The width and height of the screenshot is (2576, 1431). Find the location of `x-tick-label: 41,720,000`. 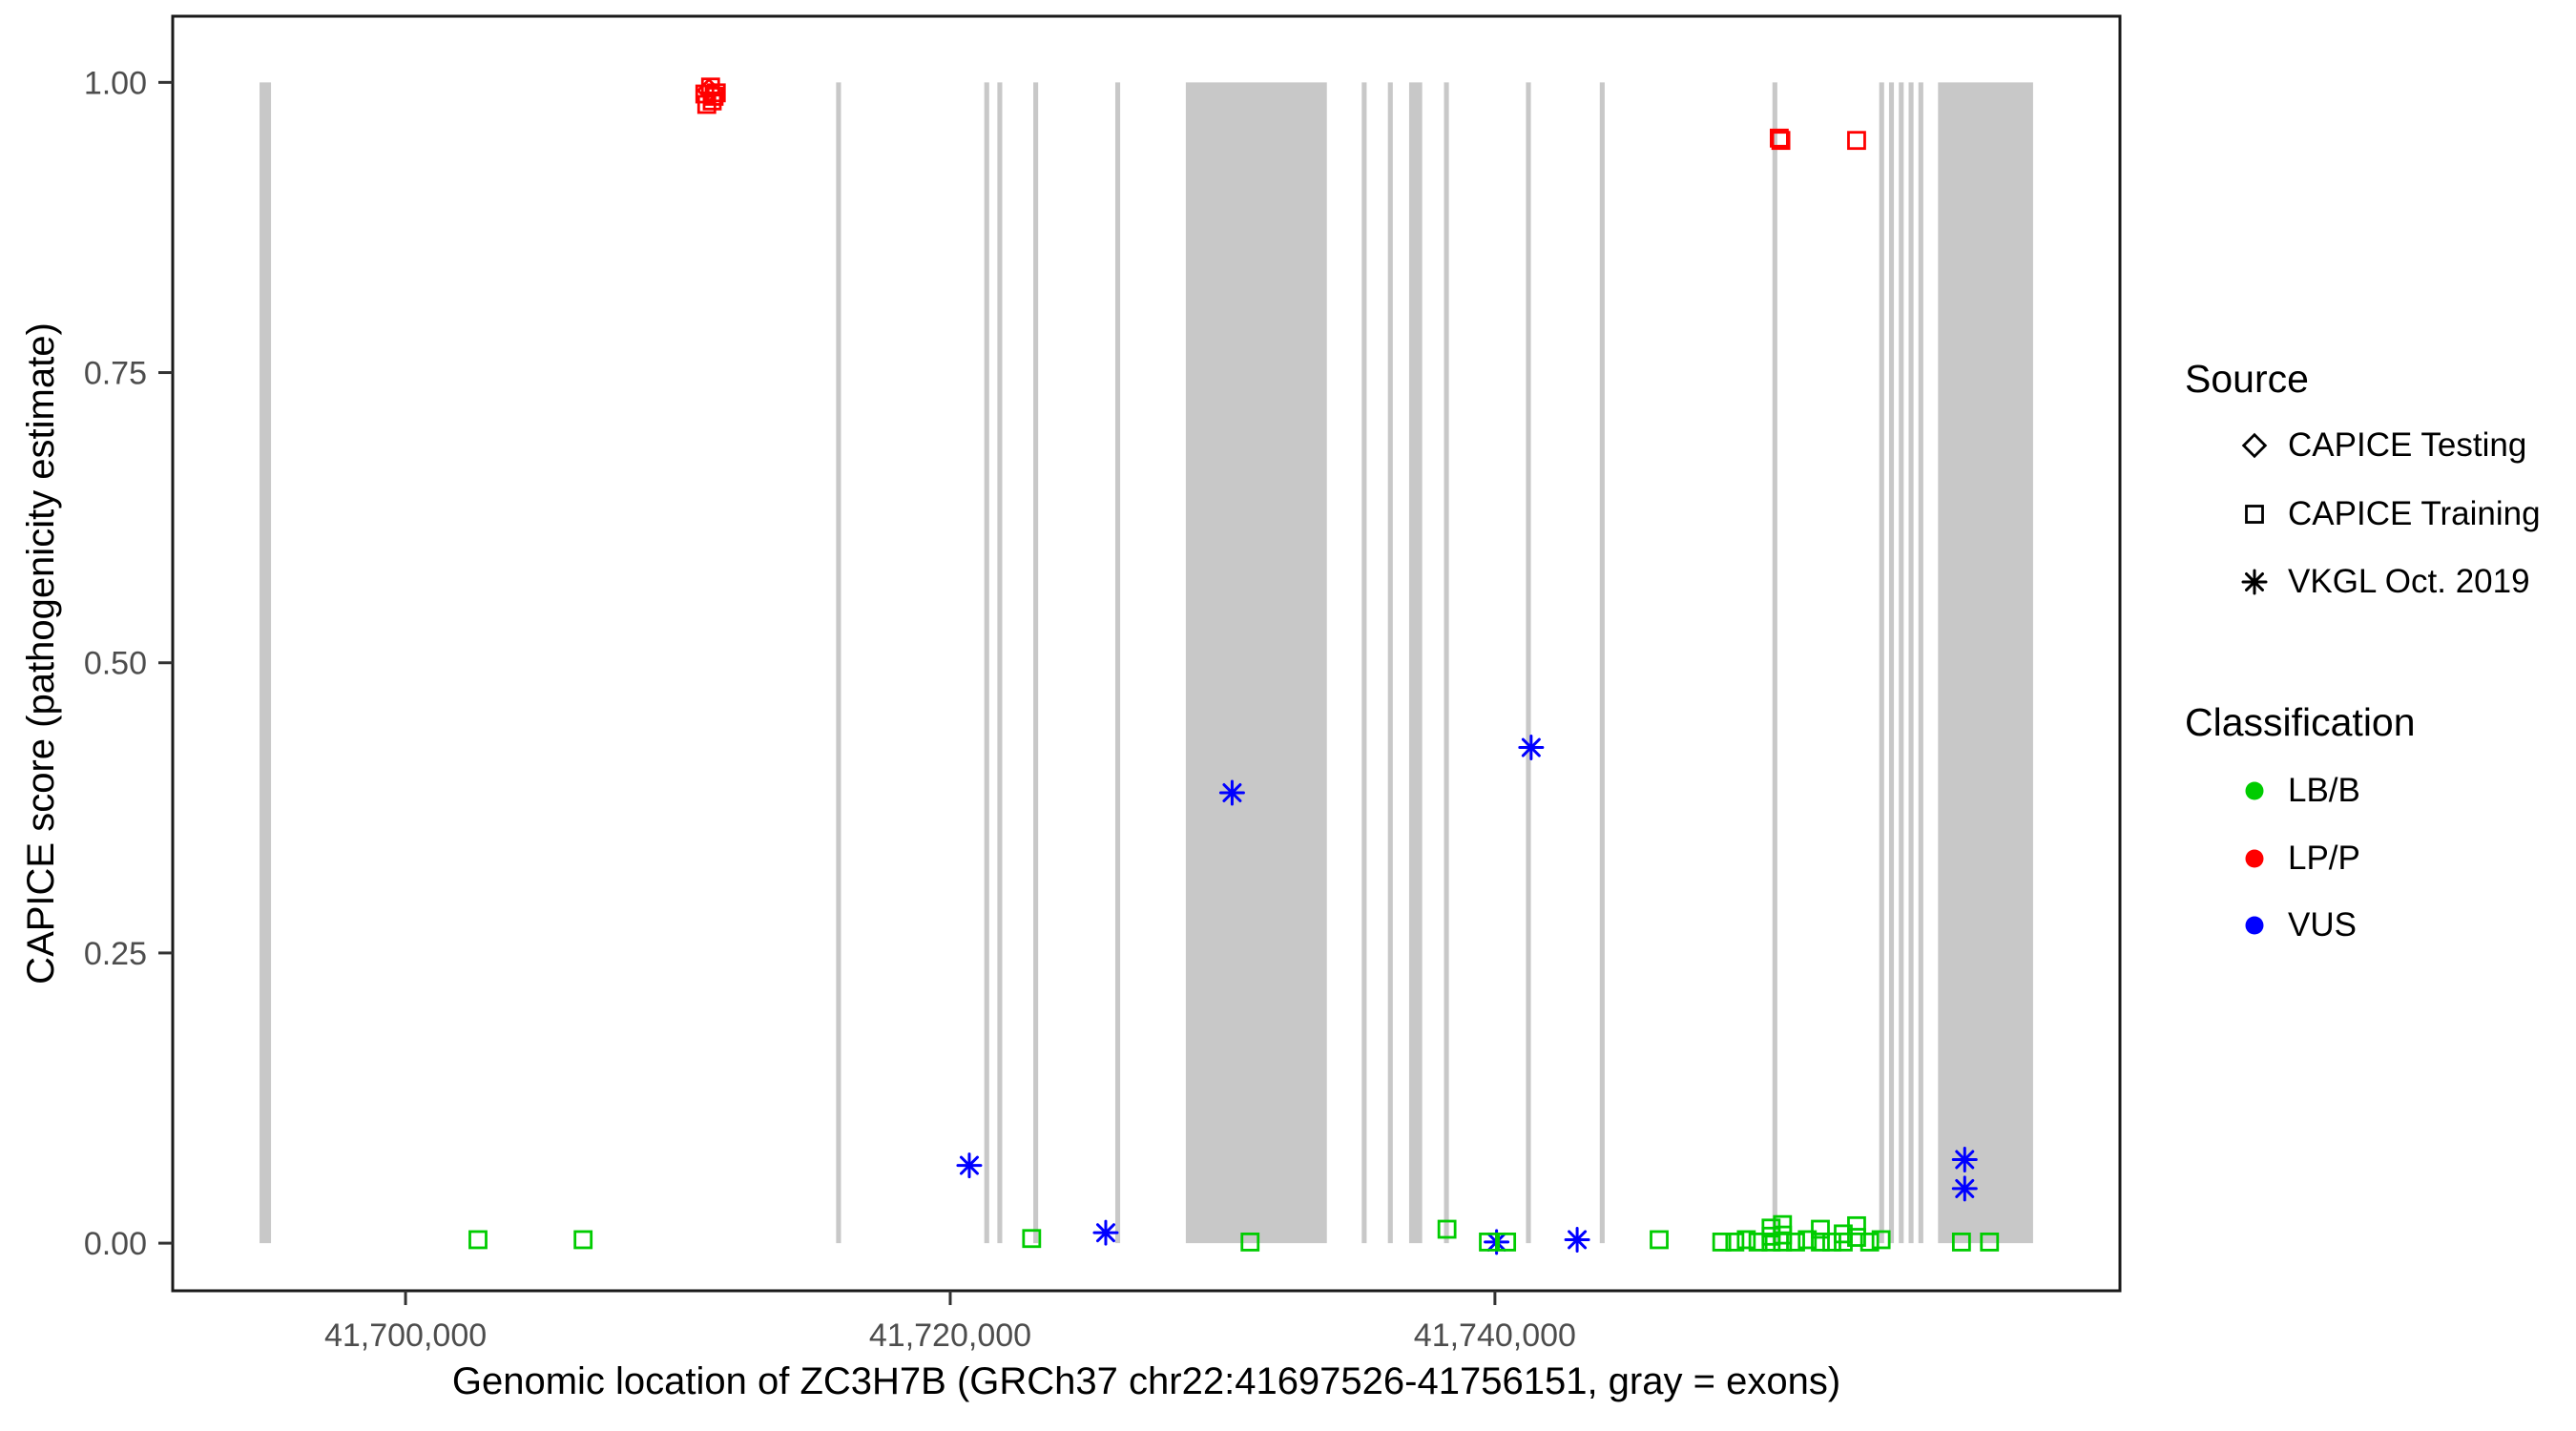

x-tick-label: 41,720,000 is located at coordinates (950, 1335).